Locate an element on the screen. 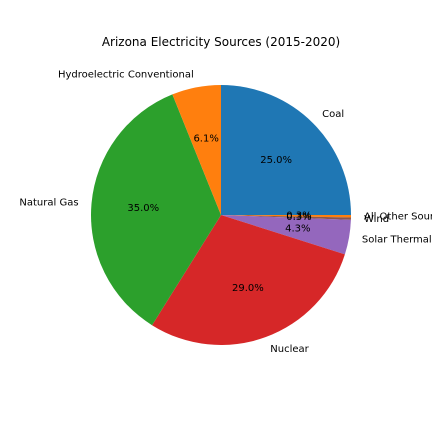  slice-percent-all-other-sources: 0.3% is located at coordinates (298, 216).